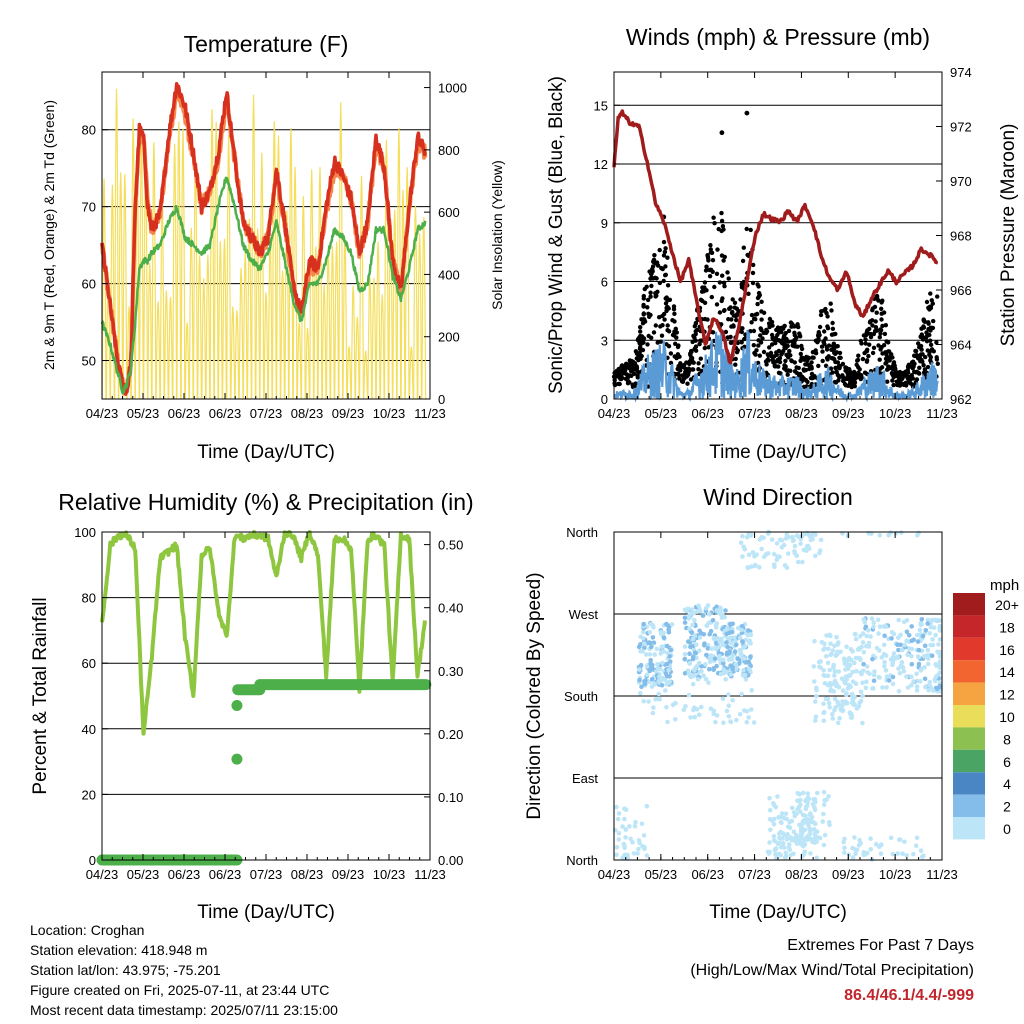 The image size is (1024, 1024). I want to click on colorbar-label: 20+, so click(1007, 605).